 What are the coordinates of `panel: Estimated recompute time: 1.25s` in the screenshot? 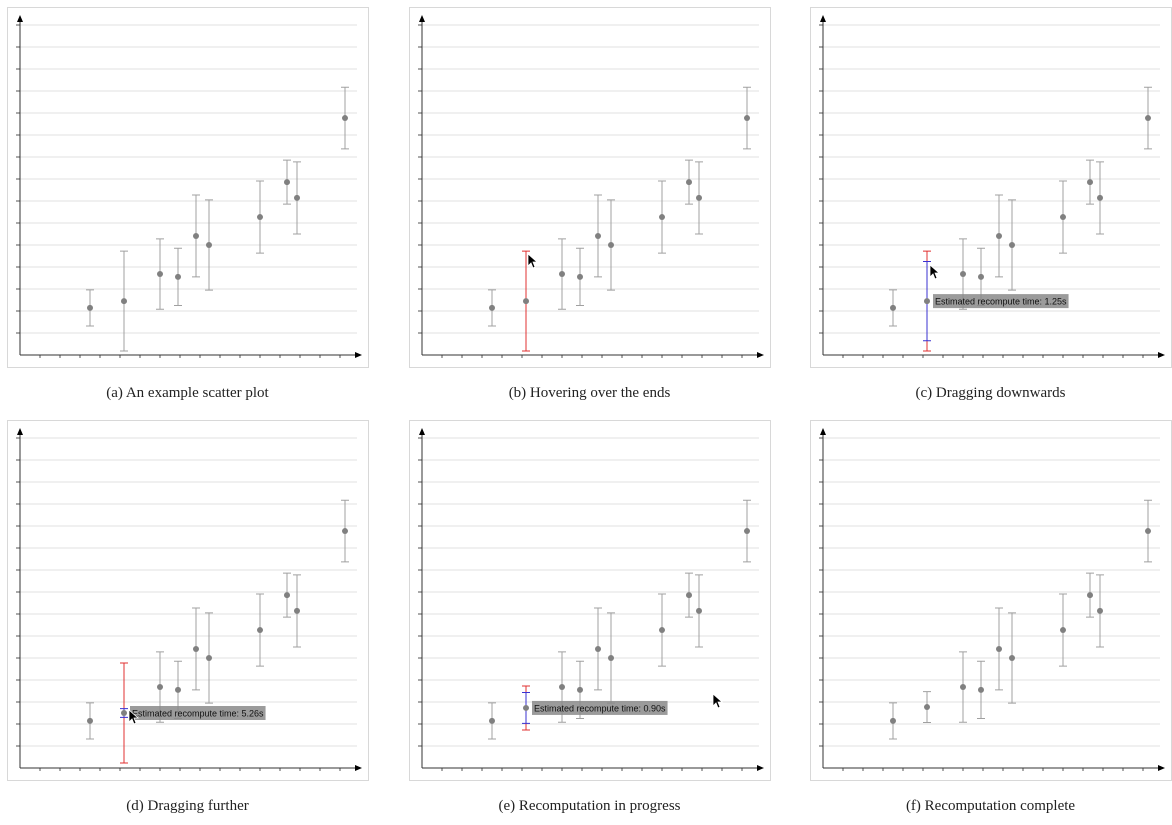 It's located at (991, 187).